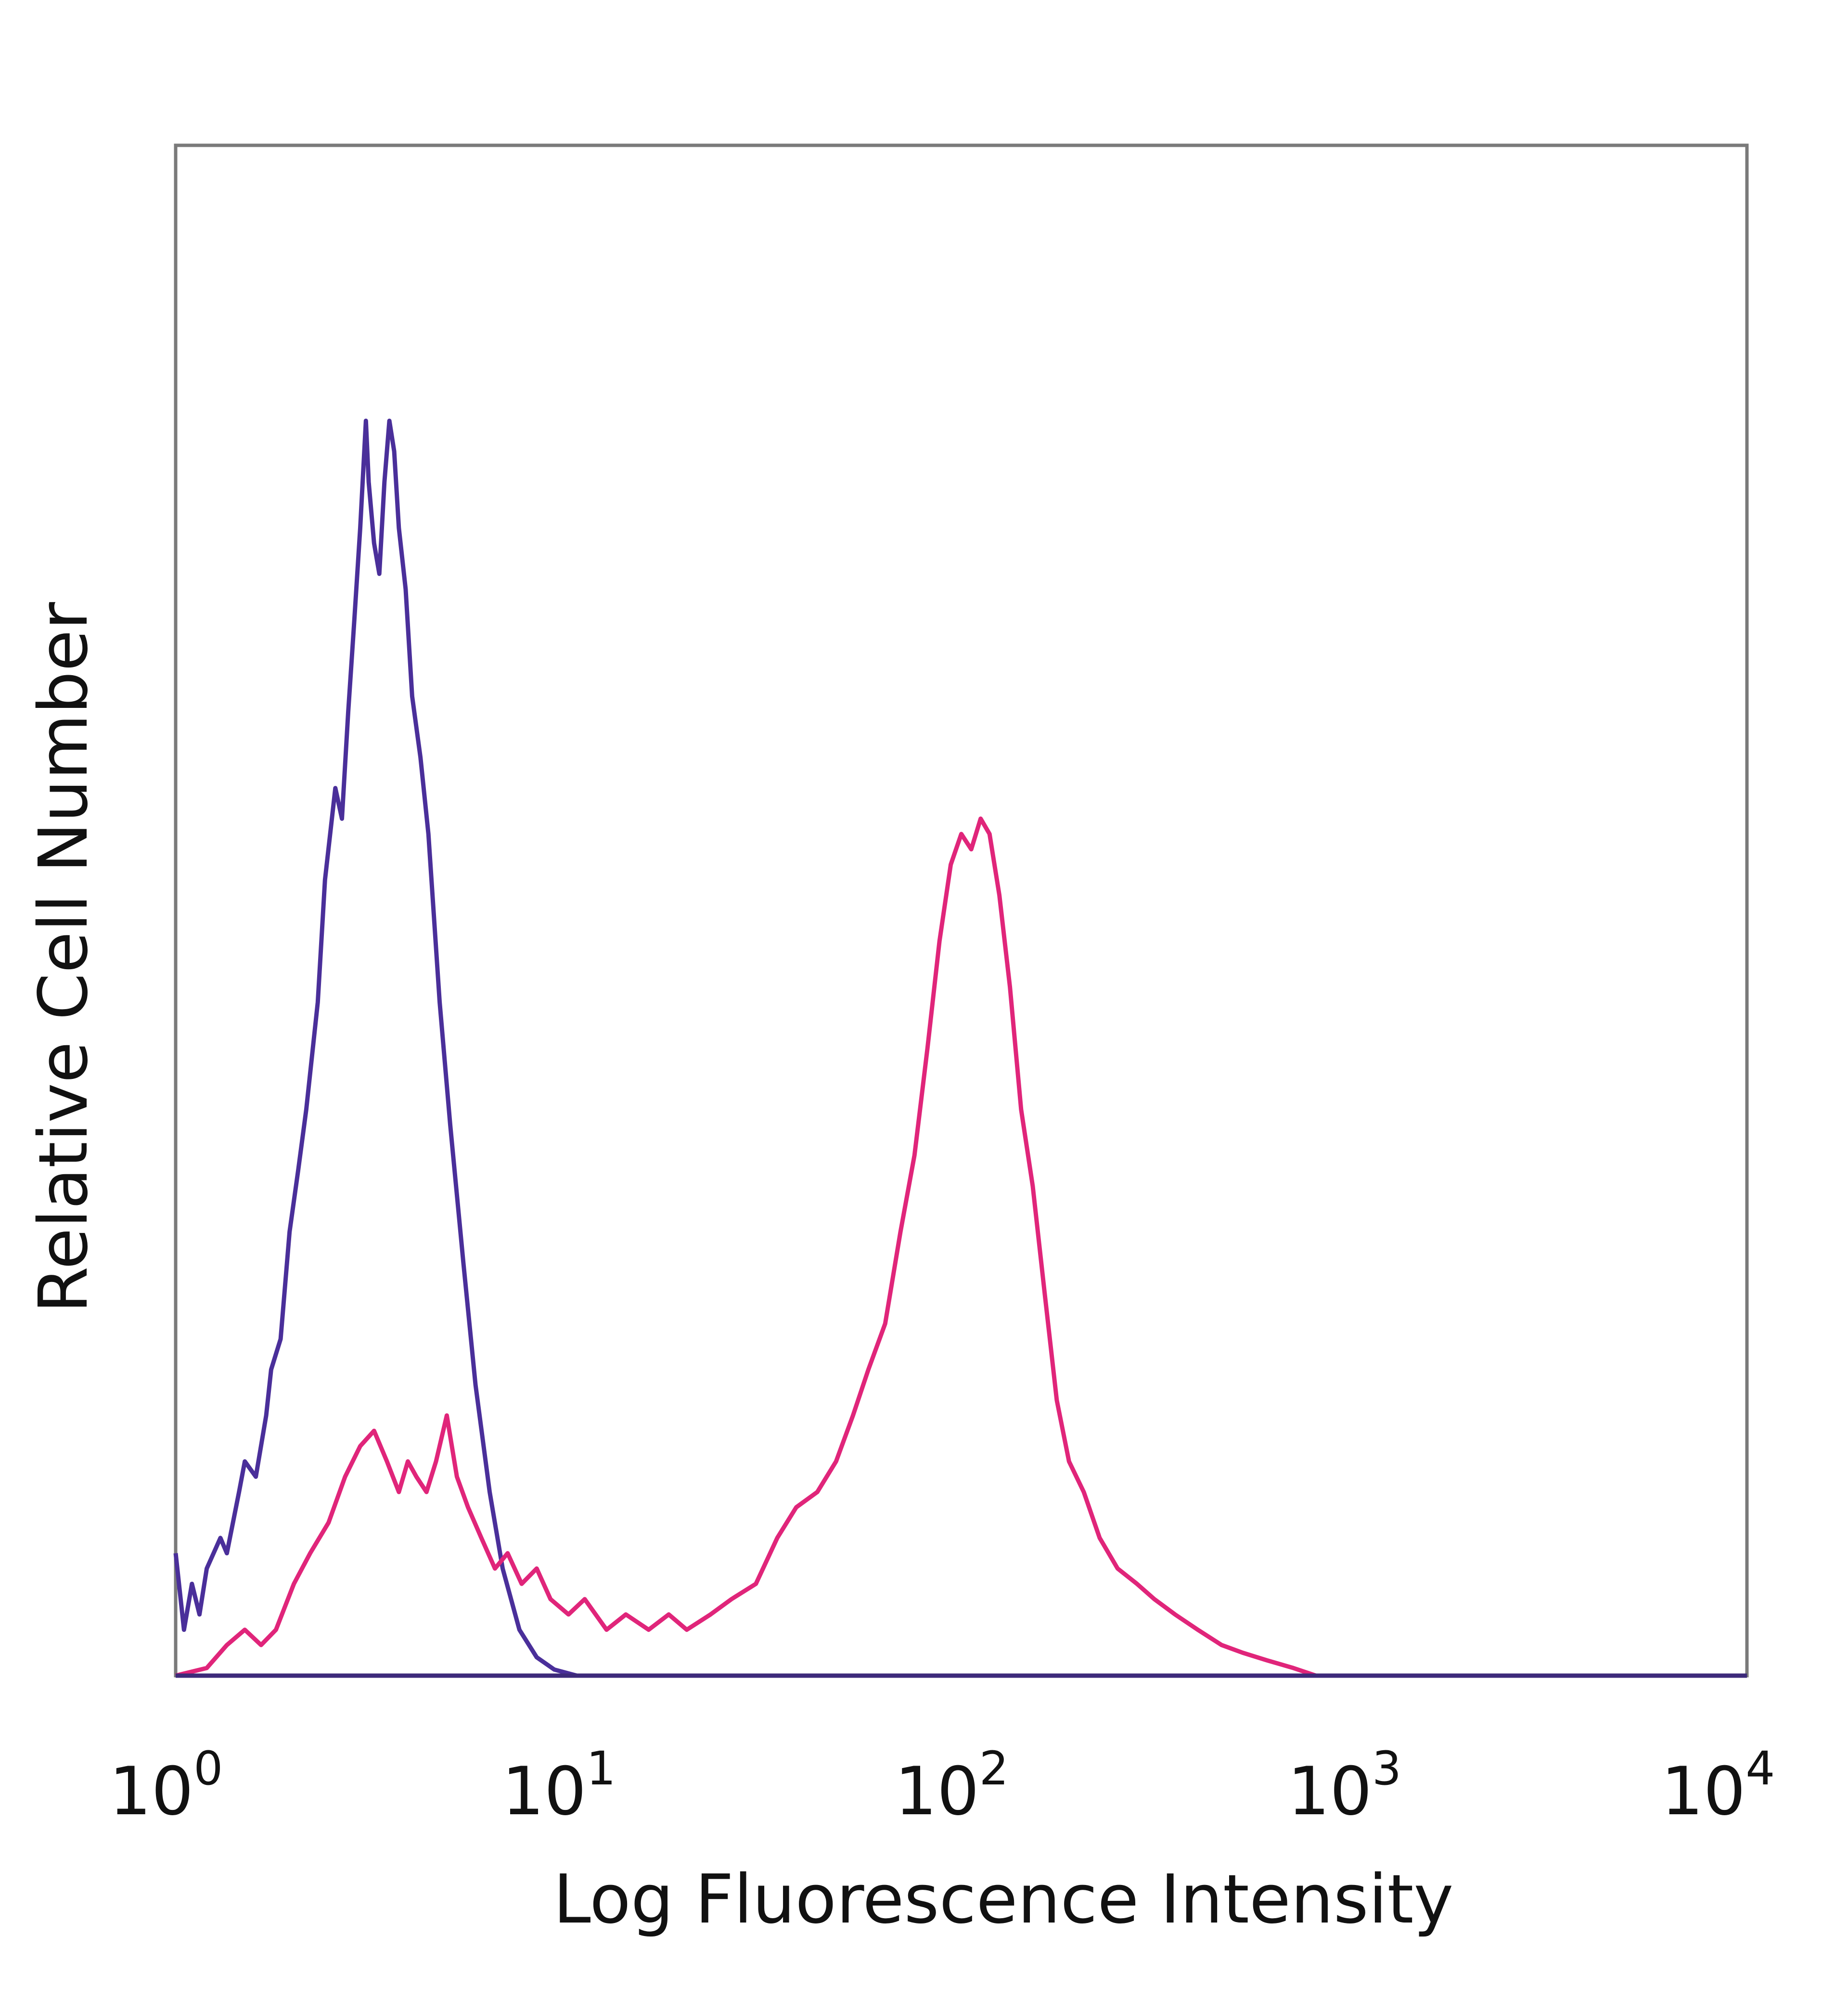  What do you see at coordinates (64, 957) in the screenshot?
I see `y-axis-label: Relative Cell Number` at bounding box center [64, 957].